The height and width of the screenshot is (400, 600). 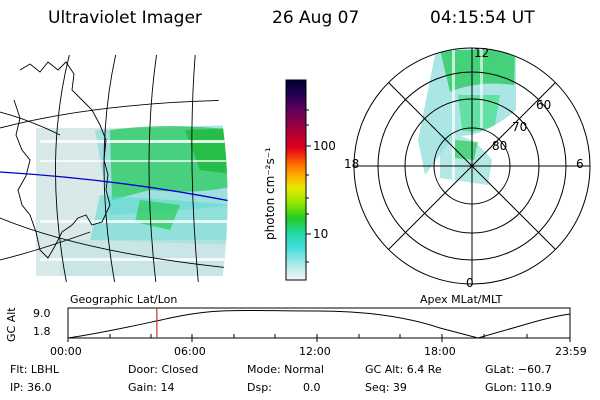 I want to click on mlat-label-70: 70, so click(x=520, y=127).